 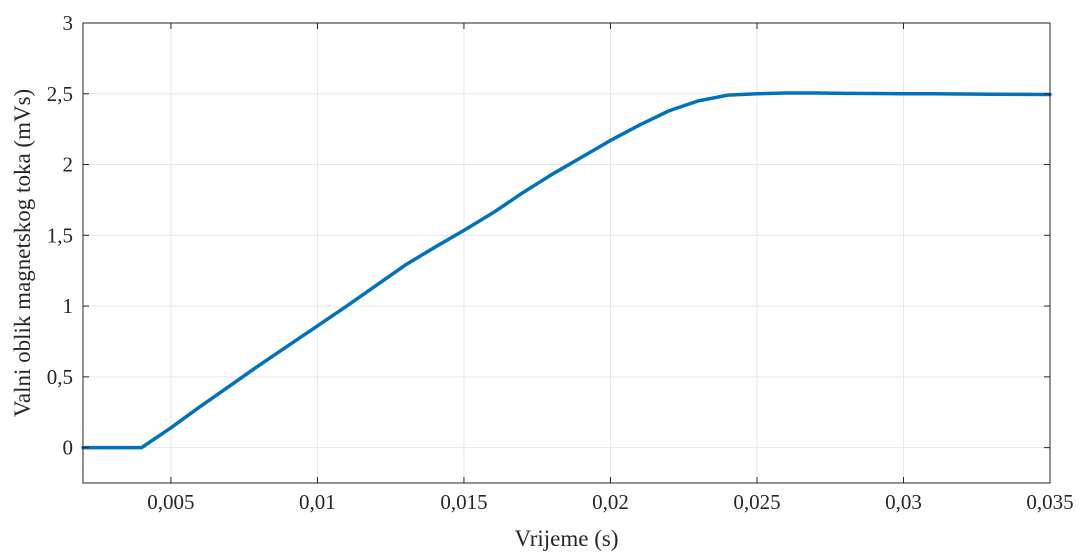 What do you see at coordinates (170, 502) in the screenshot?
I see `x-tick-label: 0,005` at bounding box center [170, 502].